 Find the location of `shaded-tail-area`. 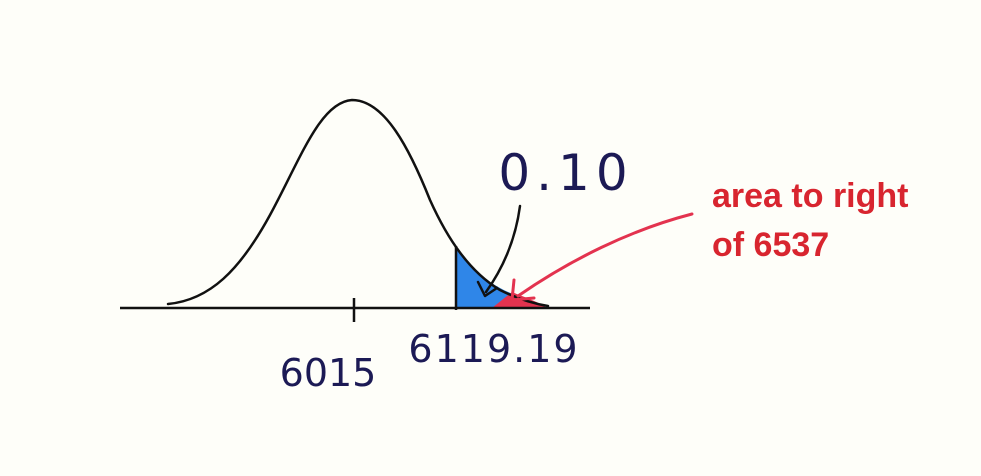

shaded-tail-area is located at coordinates (501, 278).